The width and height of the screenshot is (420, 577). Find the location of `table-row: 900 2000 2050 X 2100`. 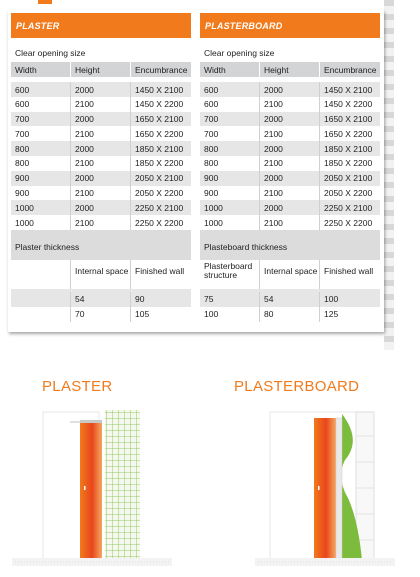

table-row: 900 2000 2050 X 2100 is located at coordinates (290, 178).